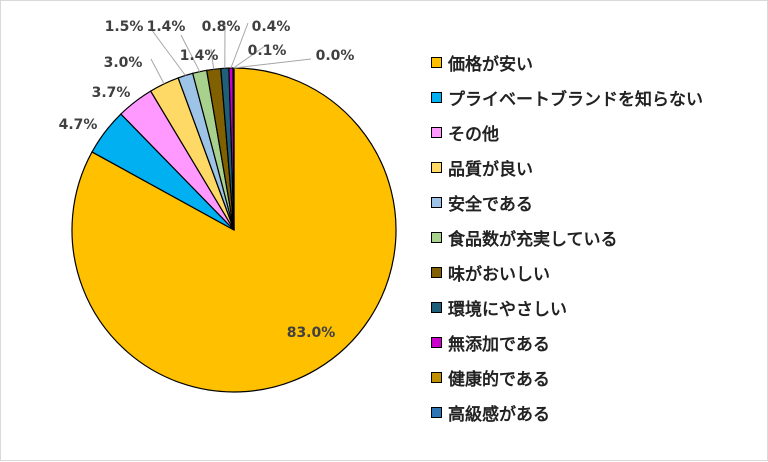  What do you see at coordinates (567, 272) in the screenshot?
I see `legend-item: 味がおいしい` at bounding box center [567, 272].